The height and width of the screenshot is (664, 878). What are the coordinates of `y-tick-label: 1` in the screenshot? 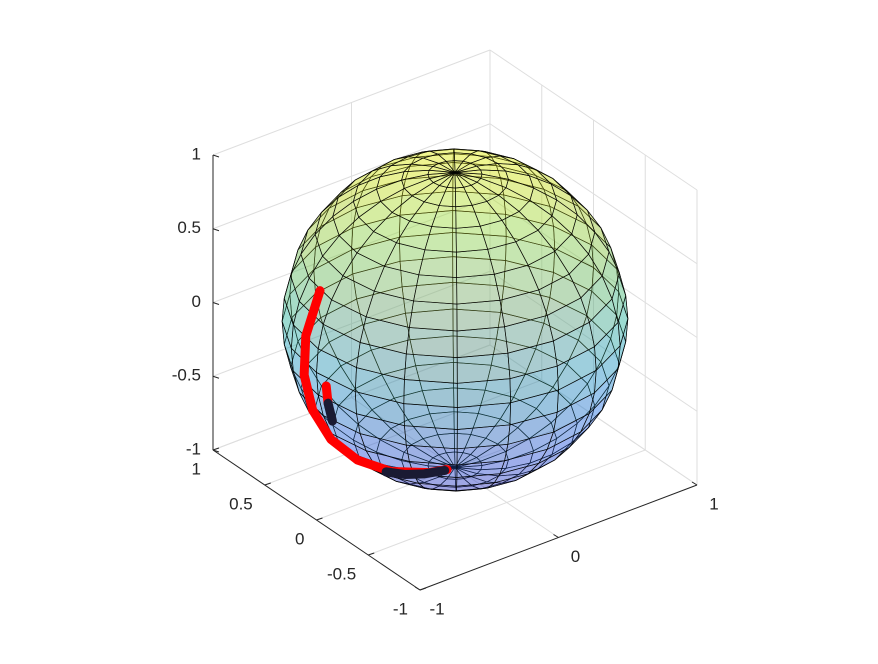 It's located at (196, 468).